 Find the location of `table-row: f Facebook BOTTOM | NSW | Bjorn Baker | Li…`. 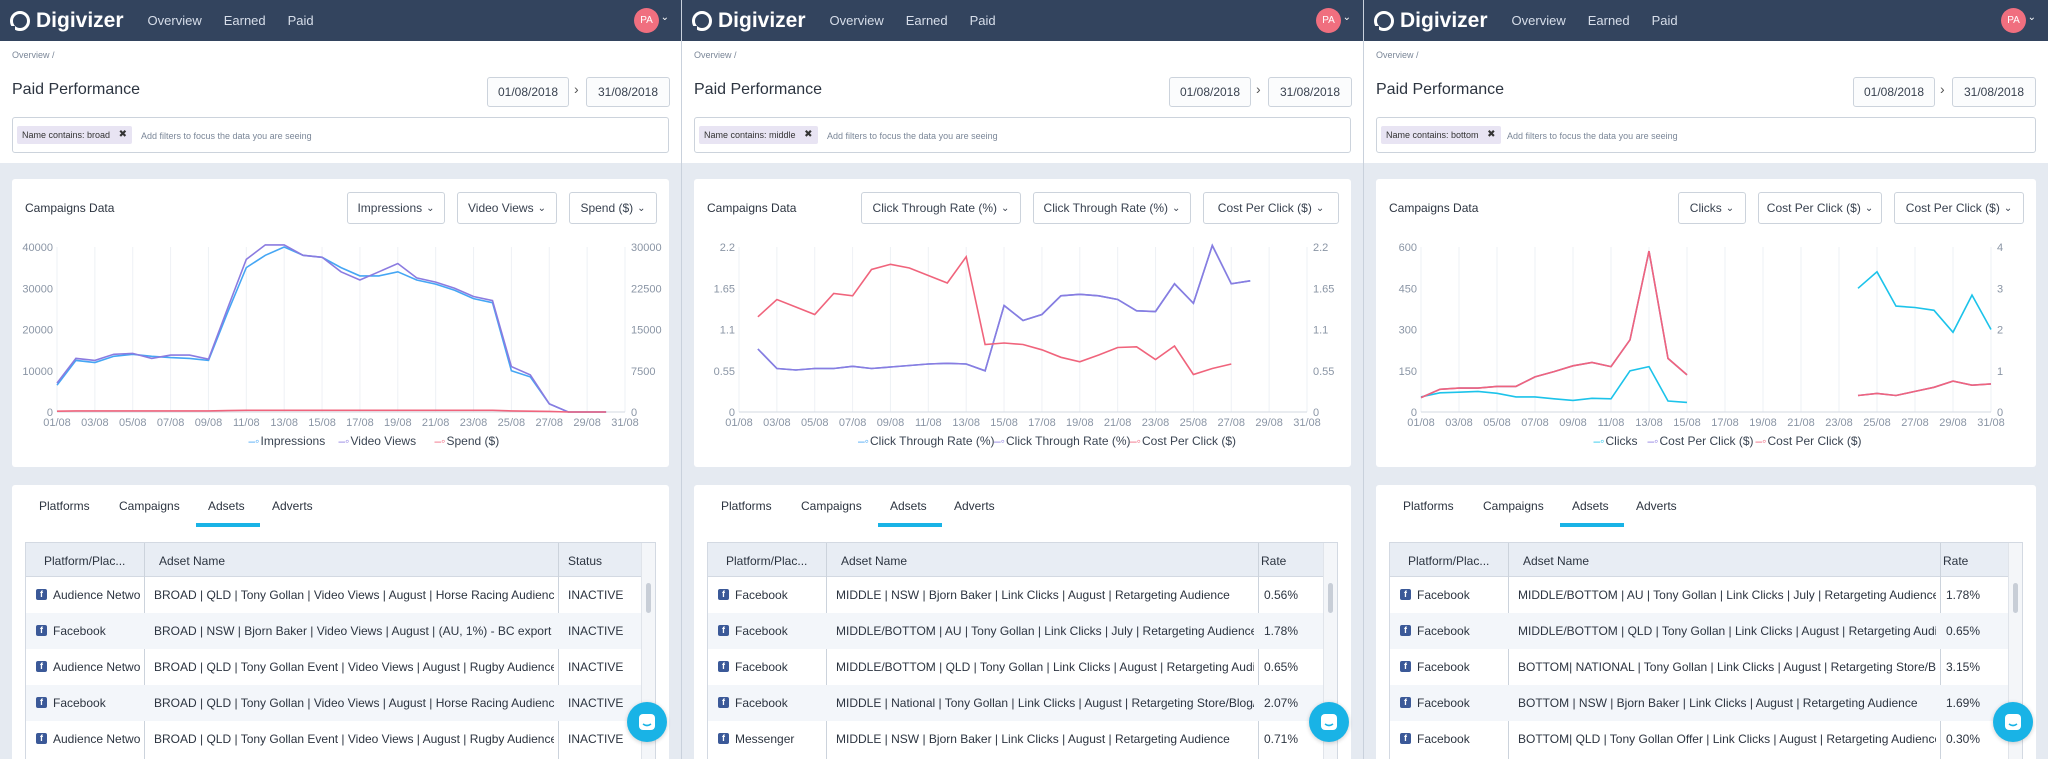

table-row: f Facebook BOTTOM | NSW | Bjorn Baker | Li… is located at coordinates (1706, 703).